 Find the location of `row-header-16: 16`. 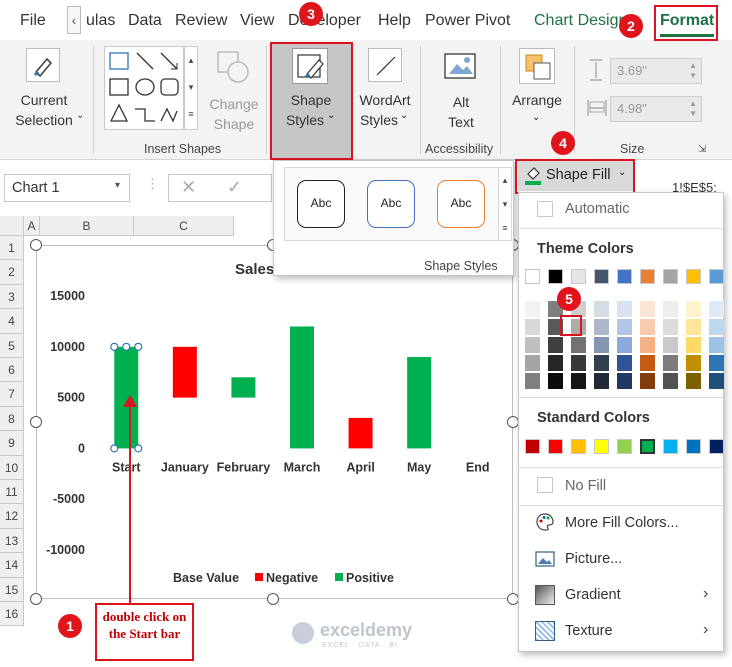

row-header-16: 16 is located at coordinates (12, 614).